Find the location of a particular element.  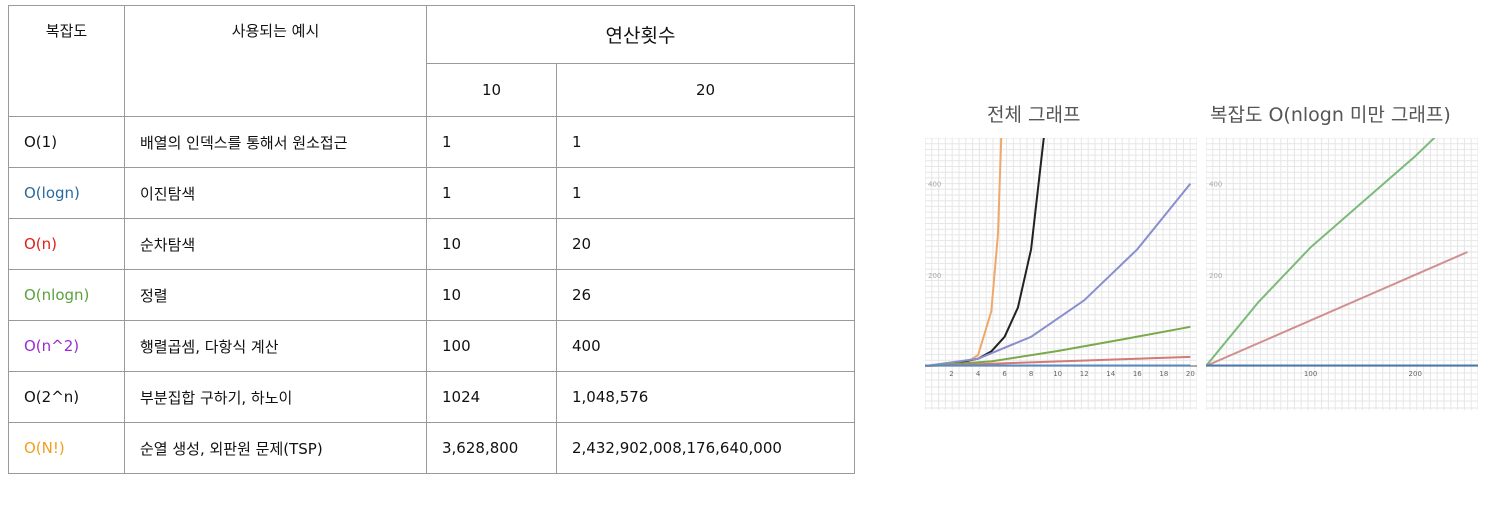

x-tick-label: 2 is located at coordinates (951, 374).